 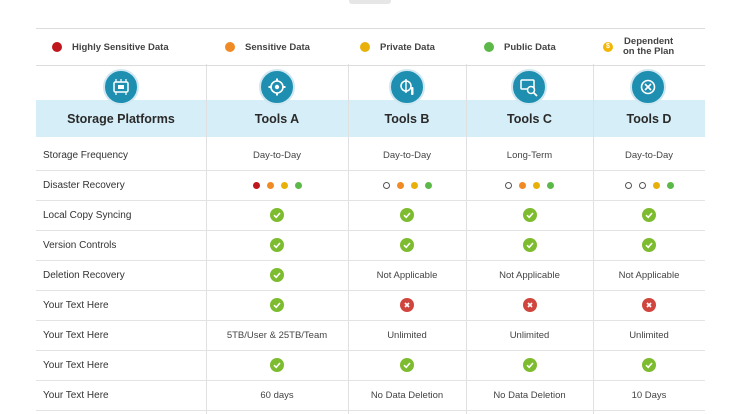 What do you see at coordinates (407, 47) in the screenshot?
I see `legend-label: Private Data` at bounding box center [407, 47].